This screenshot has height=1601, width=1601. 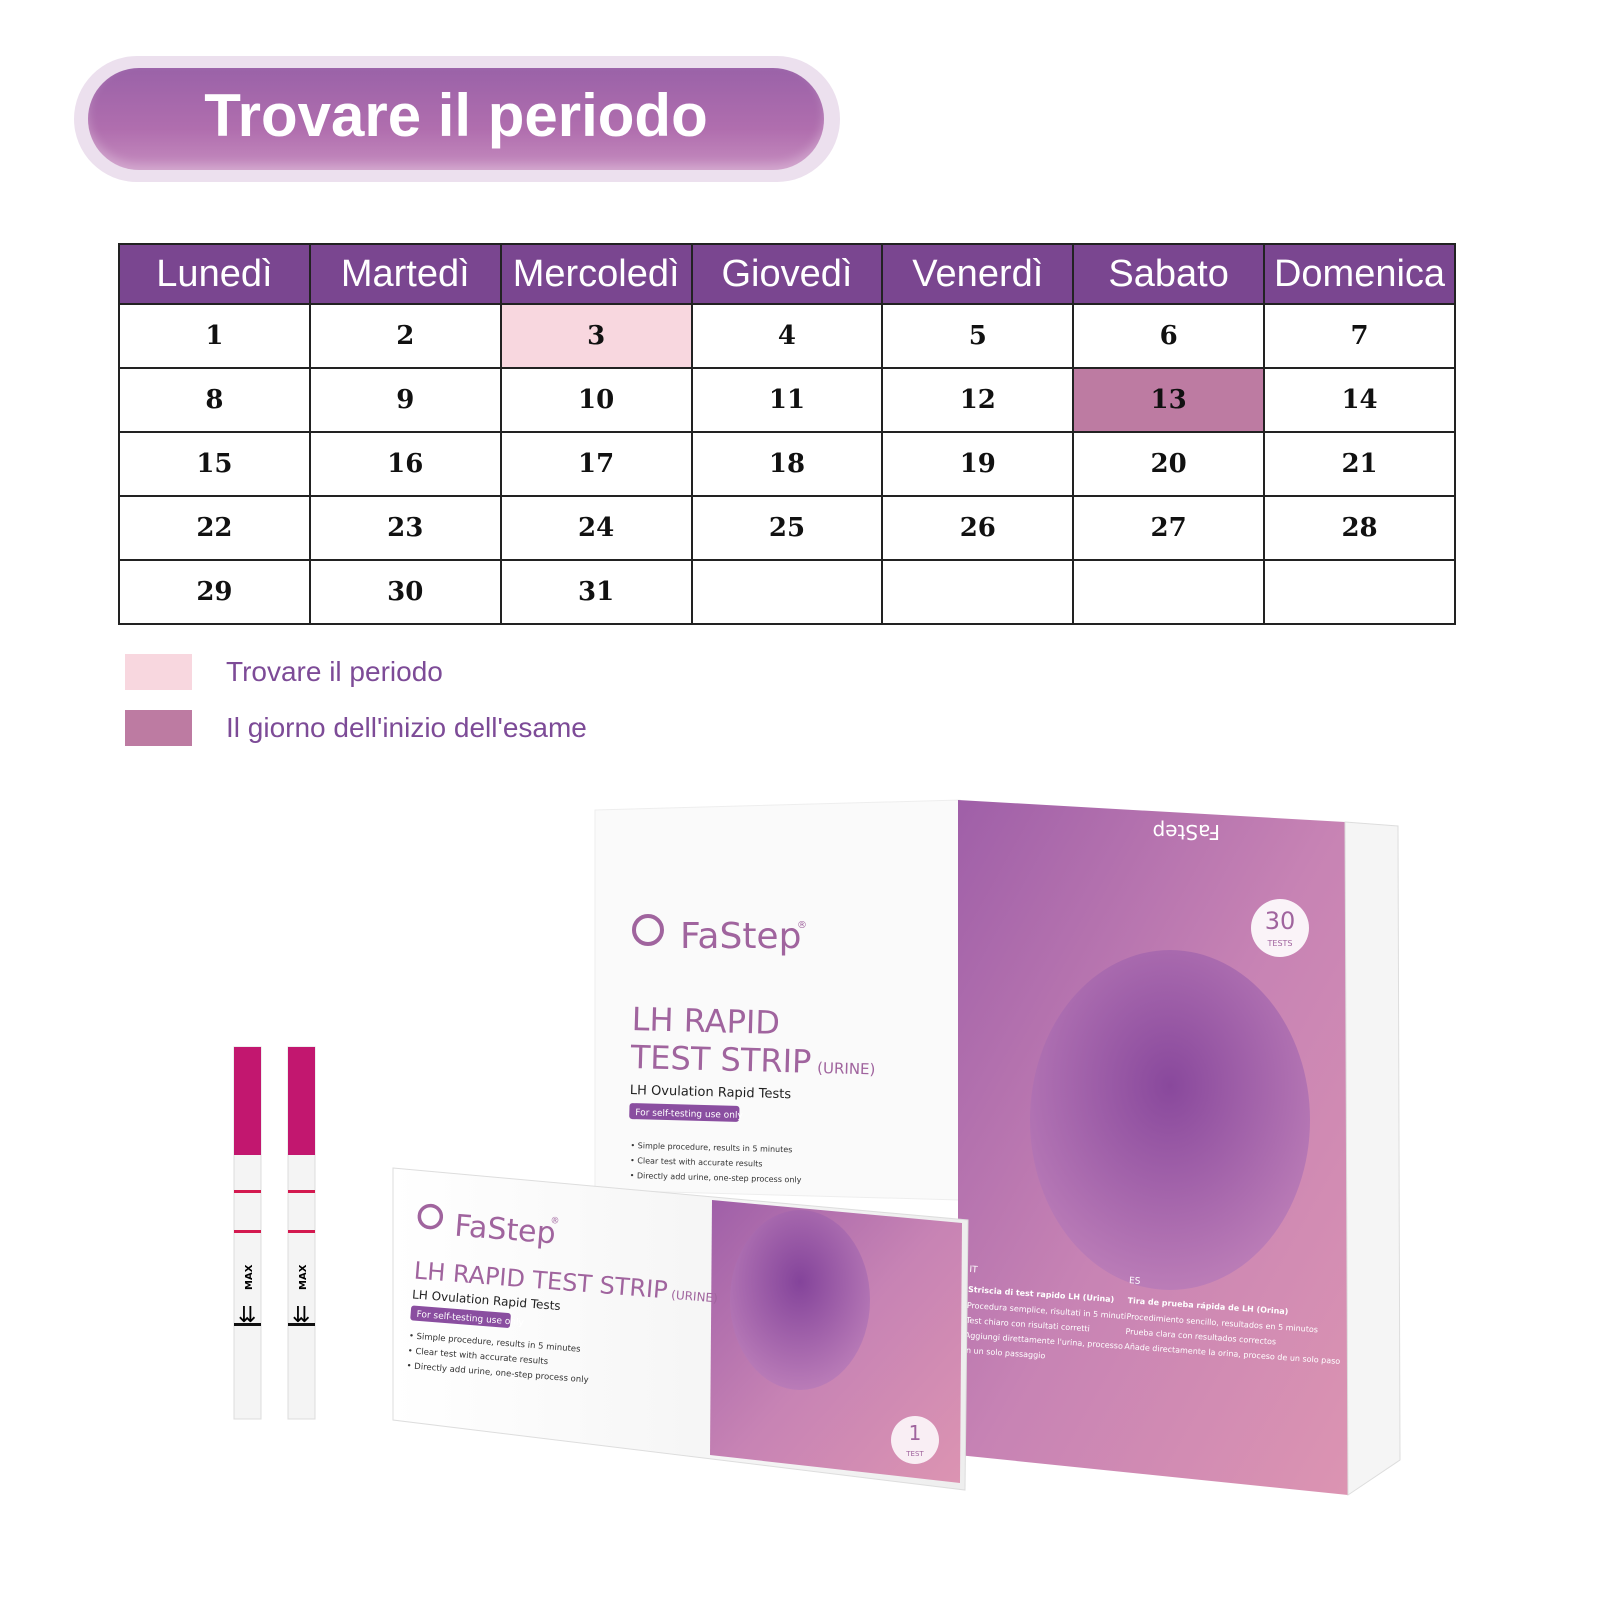 What do you see at coordinates (405, 274) in the screenshot?
I see `day-header: Martedì` at bounding box center [405, 274].